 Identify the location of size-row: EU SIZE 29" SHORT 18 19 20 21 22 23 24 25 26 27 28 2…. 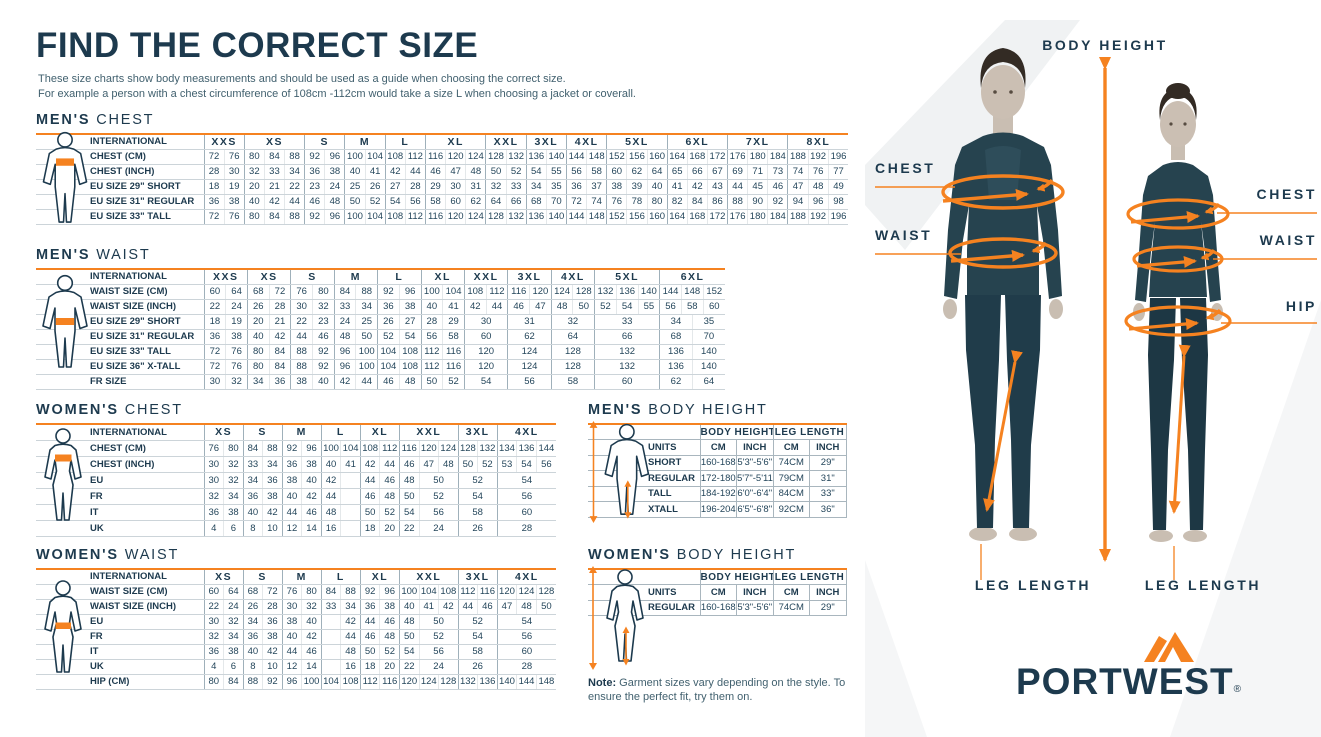
(442, 187).